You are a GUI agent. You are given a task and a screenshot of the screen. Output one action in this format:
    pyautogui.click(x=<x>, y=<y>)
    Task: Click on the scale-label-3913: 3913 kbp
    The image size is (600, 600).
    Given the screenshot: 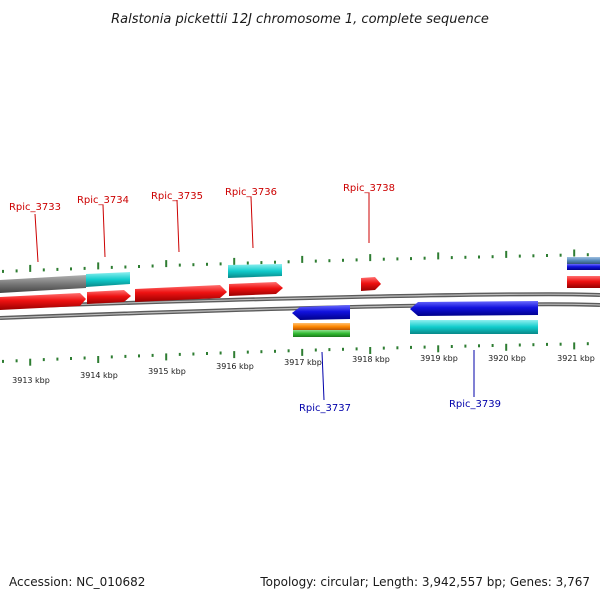 What is the action you would take?
    pyautogui.click(x=31, y=380)
    